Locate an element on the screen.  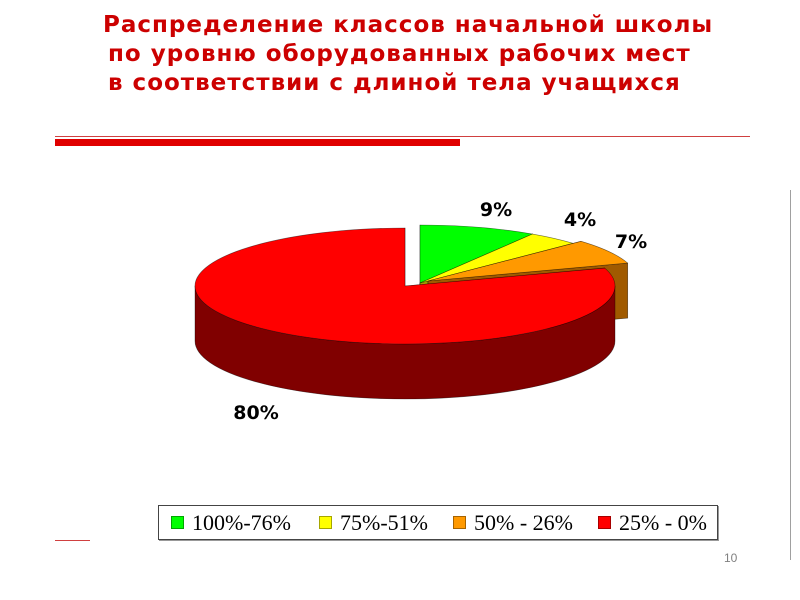
title-line-2: по уровню оборудованных рабочих мест is located at coordinates (399, 54).